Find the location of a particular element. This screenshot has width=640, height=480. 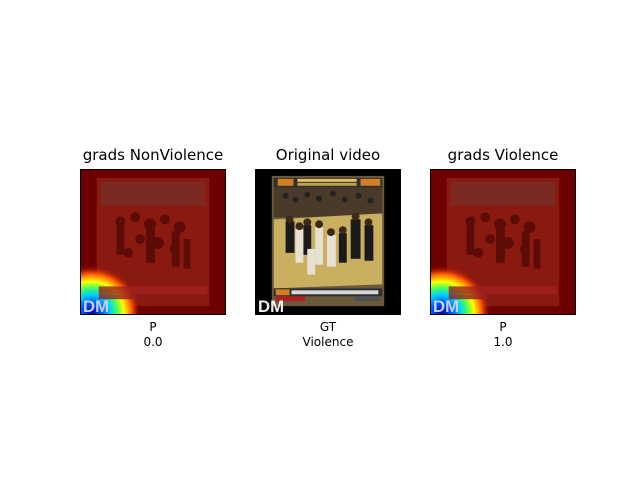

video-frame-original: DM is located at coordinates (328, 242).